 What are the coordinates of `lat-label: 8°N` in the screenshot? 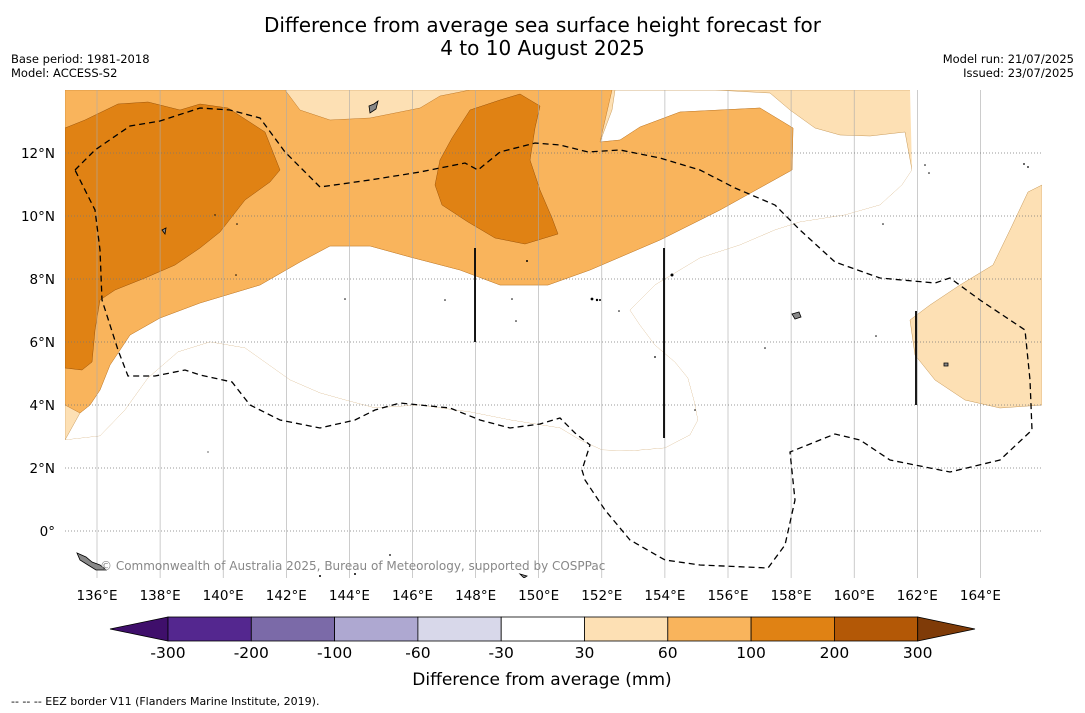 It's located at (42, 280).